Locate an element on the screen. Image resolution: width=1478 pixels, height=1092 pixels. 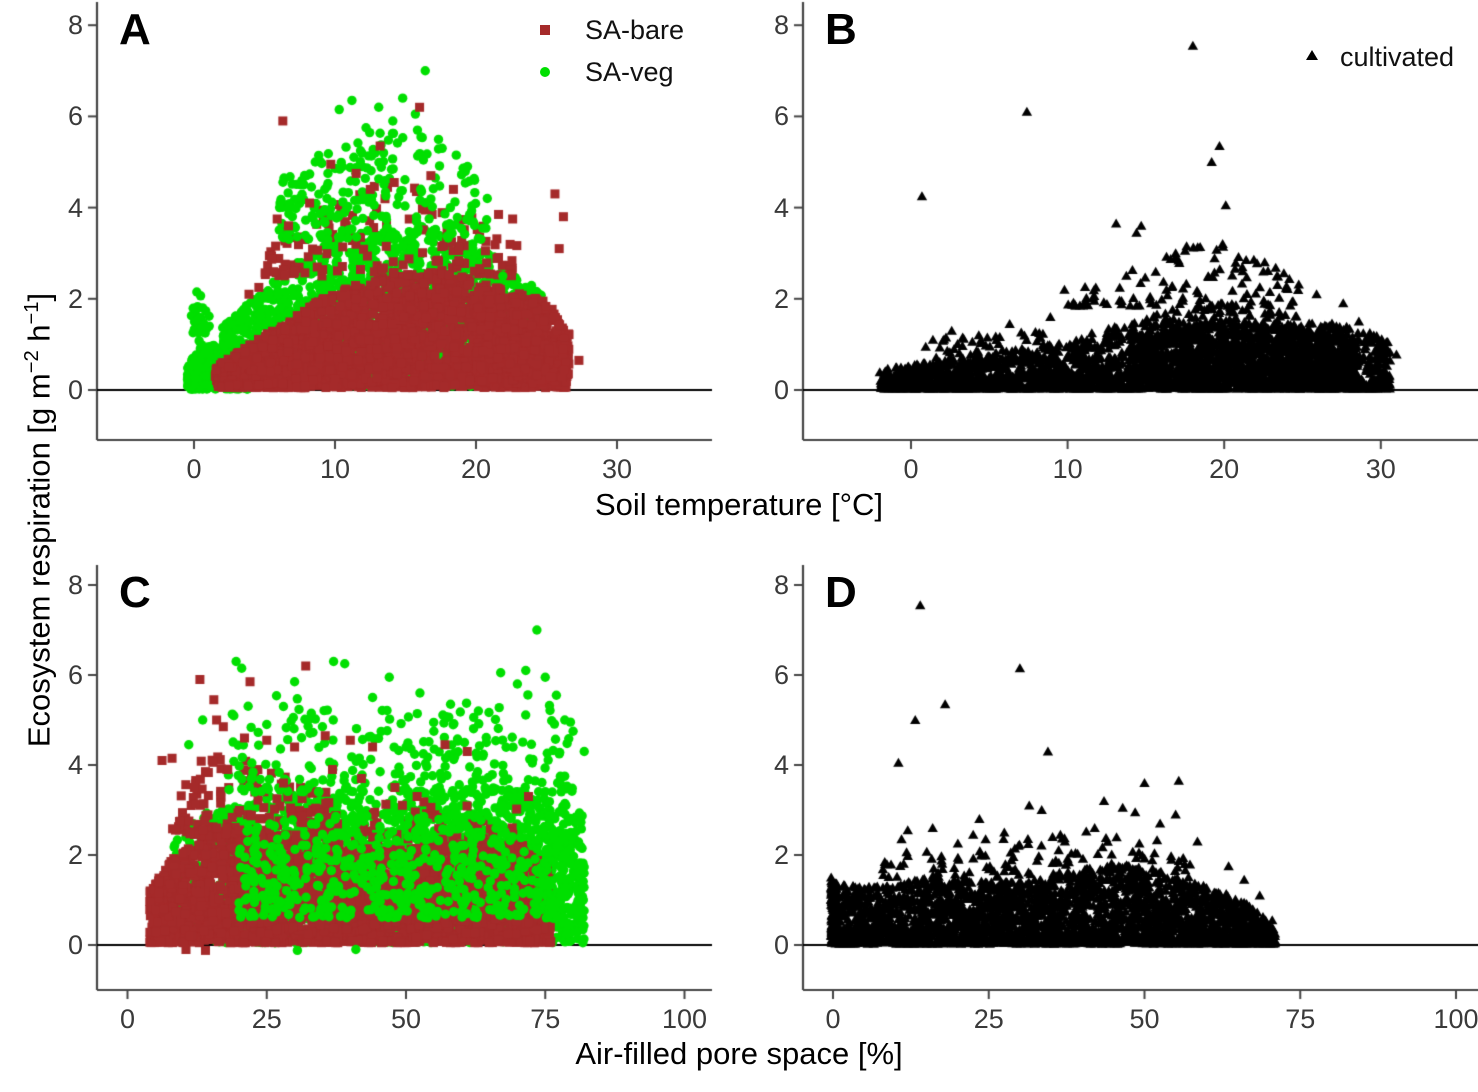
x-tick-label-a-20: 20 is located at coordinates (476, 469).